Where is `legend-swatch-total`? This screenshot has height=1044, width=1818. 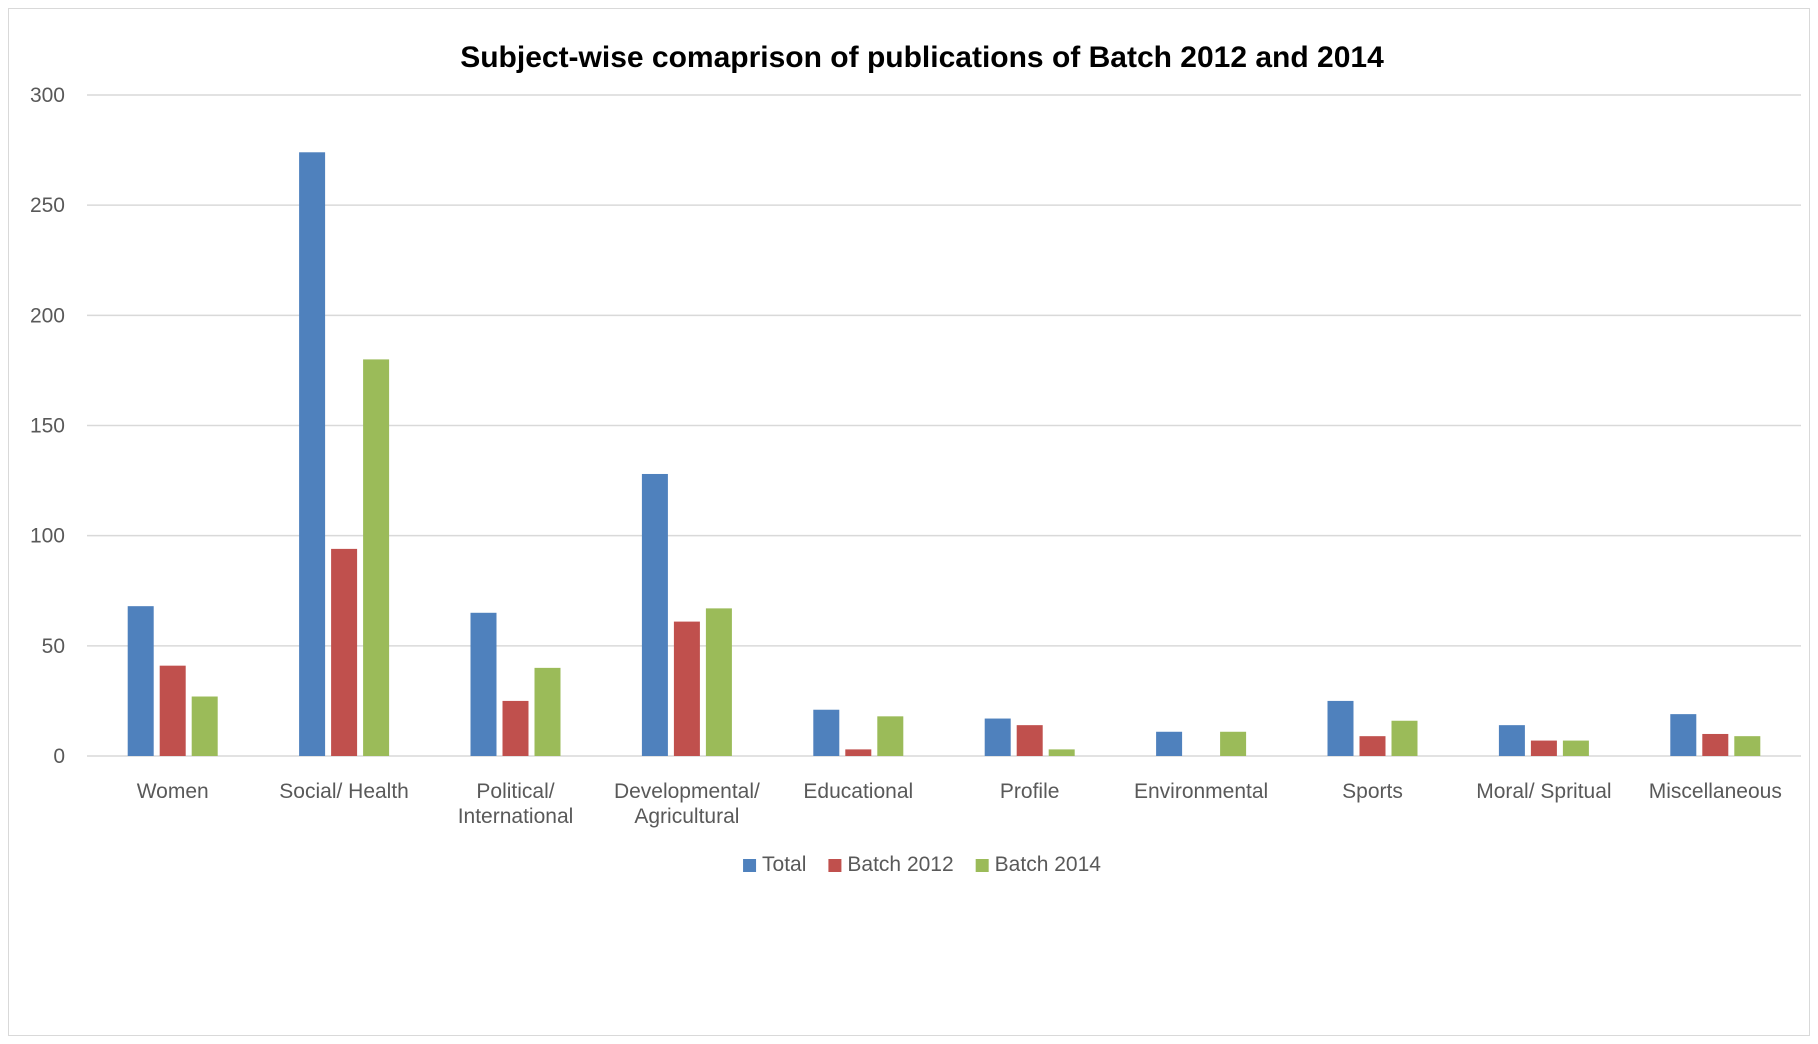
legend-swatch-total is located at coordinates (750, 865).